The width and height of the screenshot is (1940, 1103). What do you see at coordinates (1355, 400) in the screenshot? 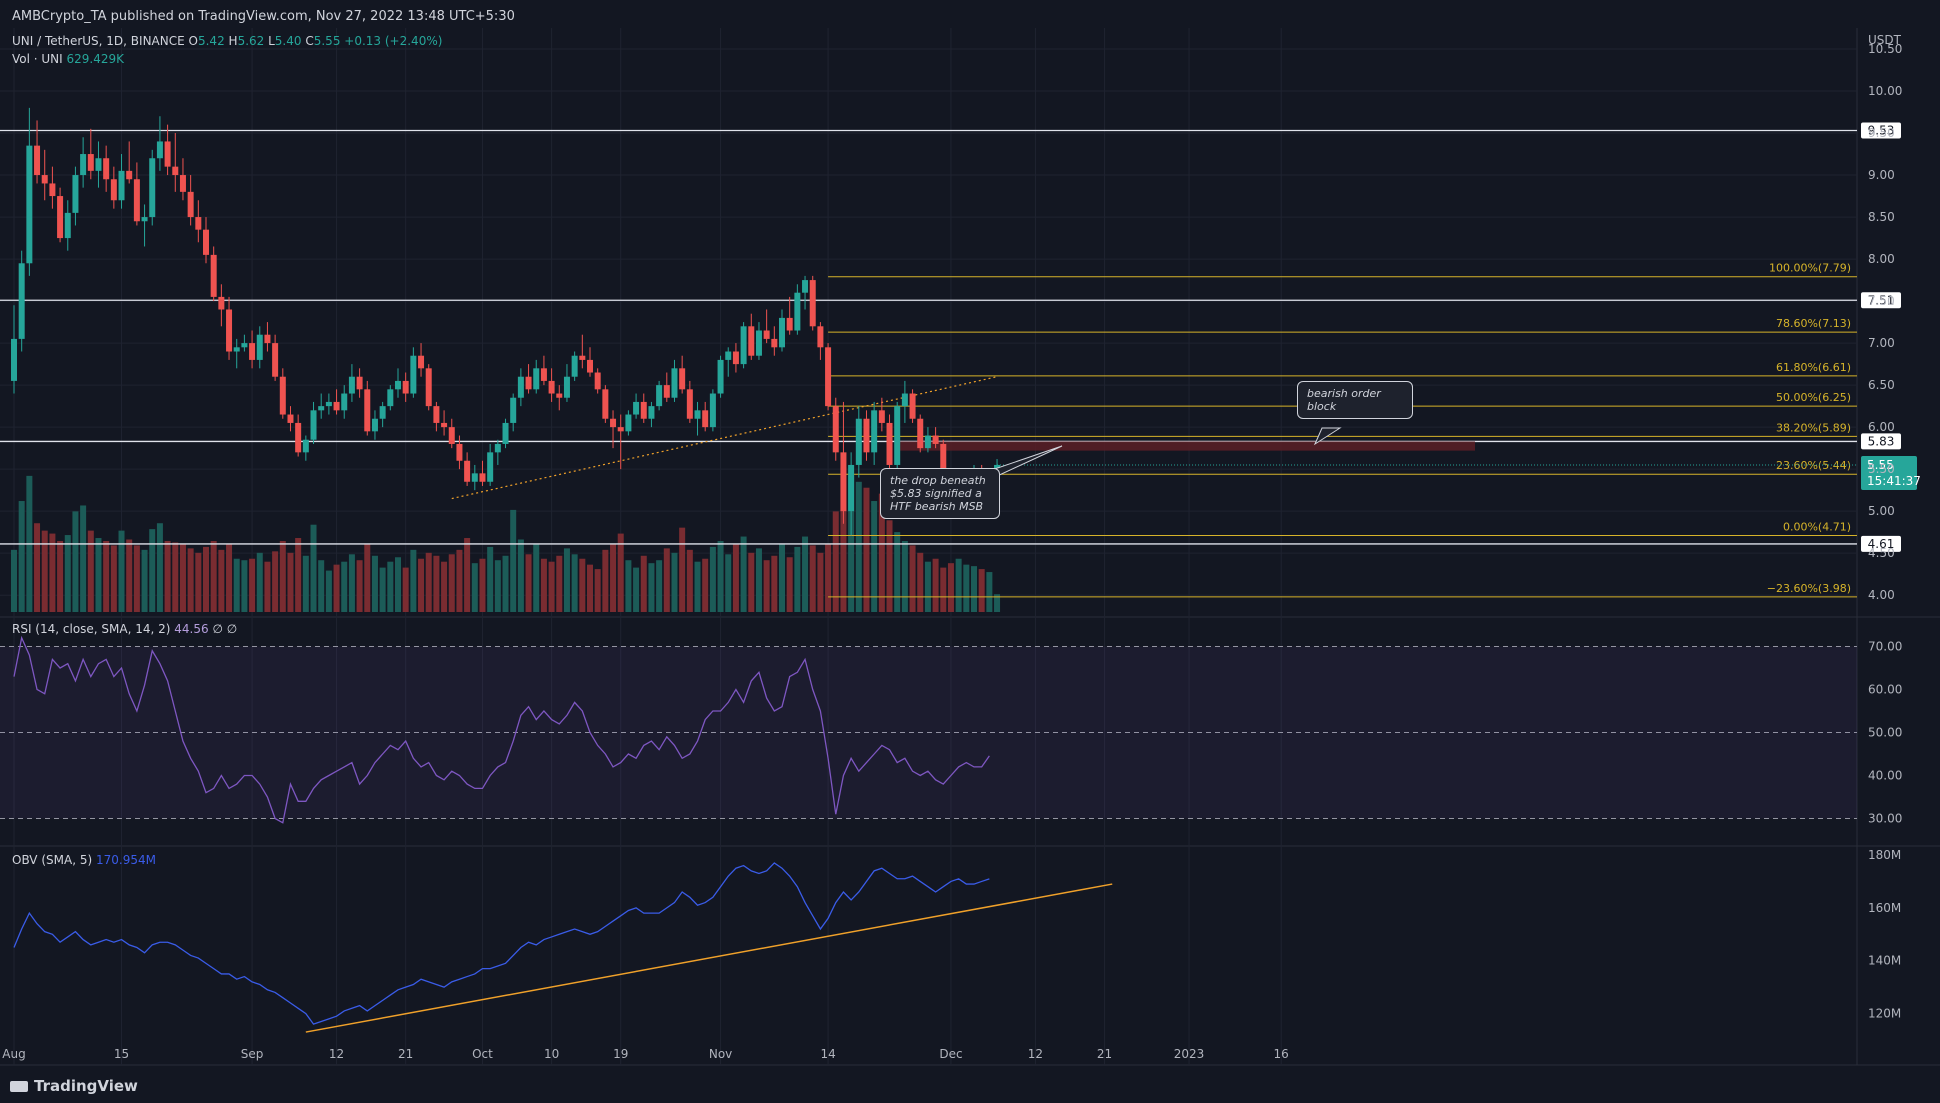
I see `order-block-callout: bearish order block` at bounding box center [1355, 400].